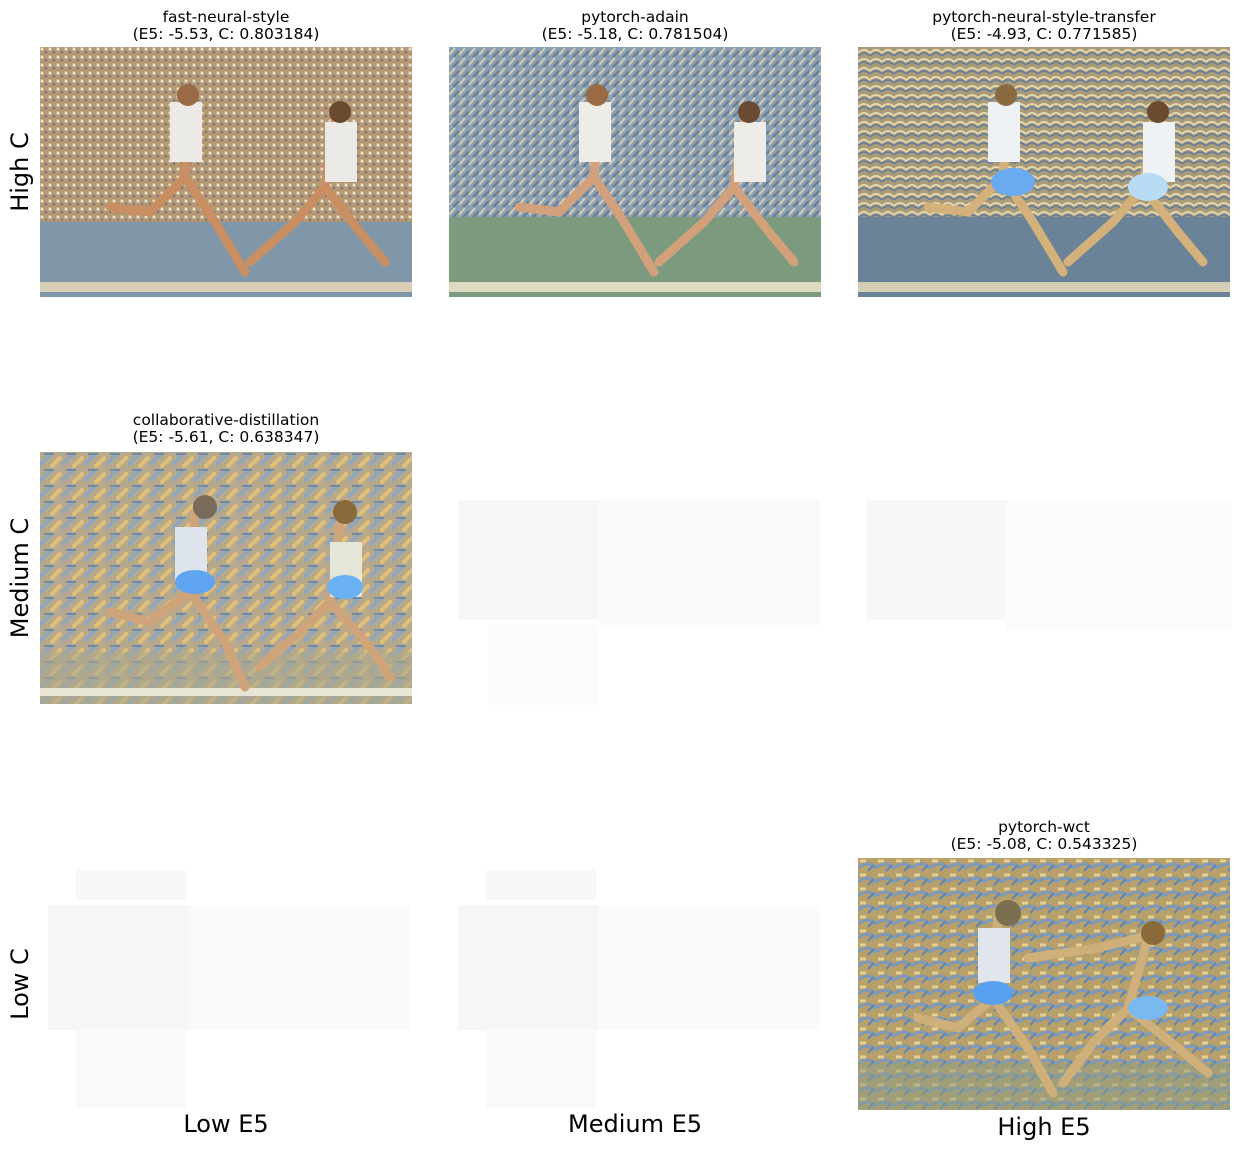 The height and width of the screenshot is (1151, 1239). What do you see at coordinates (226, 172) in the screenshot?
I see `stylized-image-fast-neural-style` at bounding box center [226, 172].